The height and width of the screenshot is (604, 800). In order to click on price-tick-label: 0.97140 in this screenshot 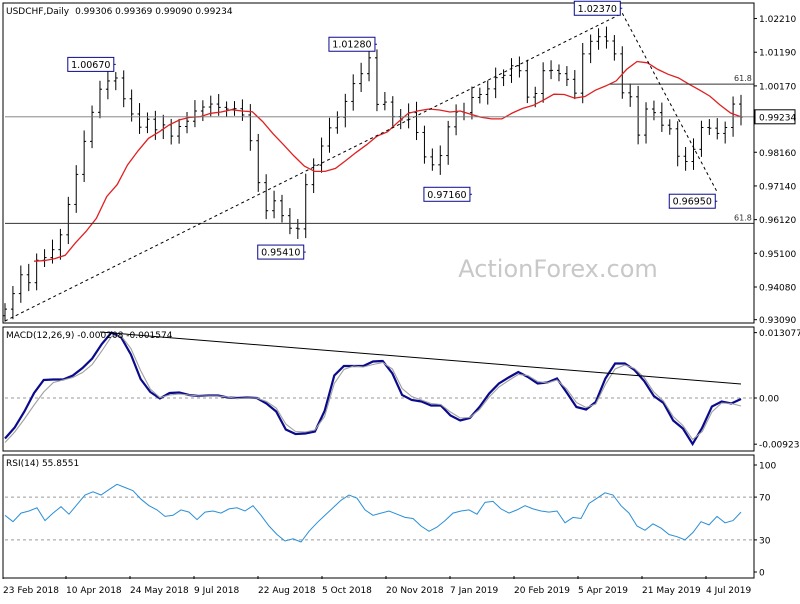, I will do `click(777, 187)`.